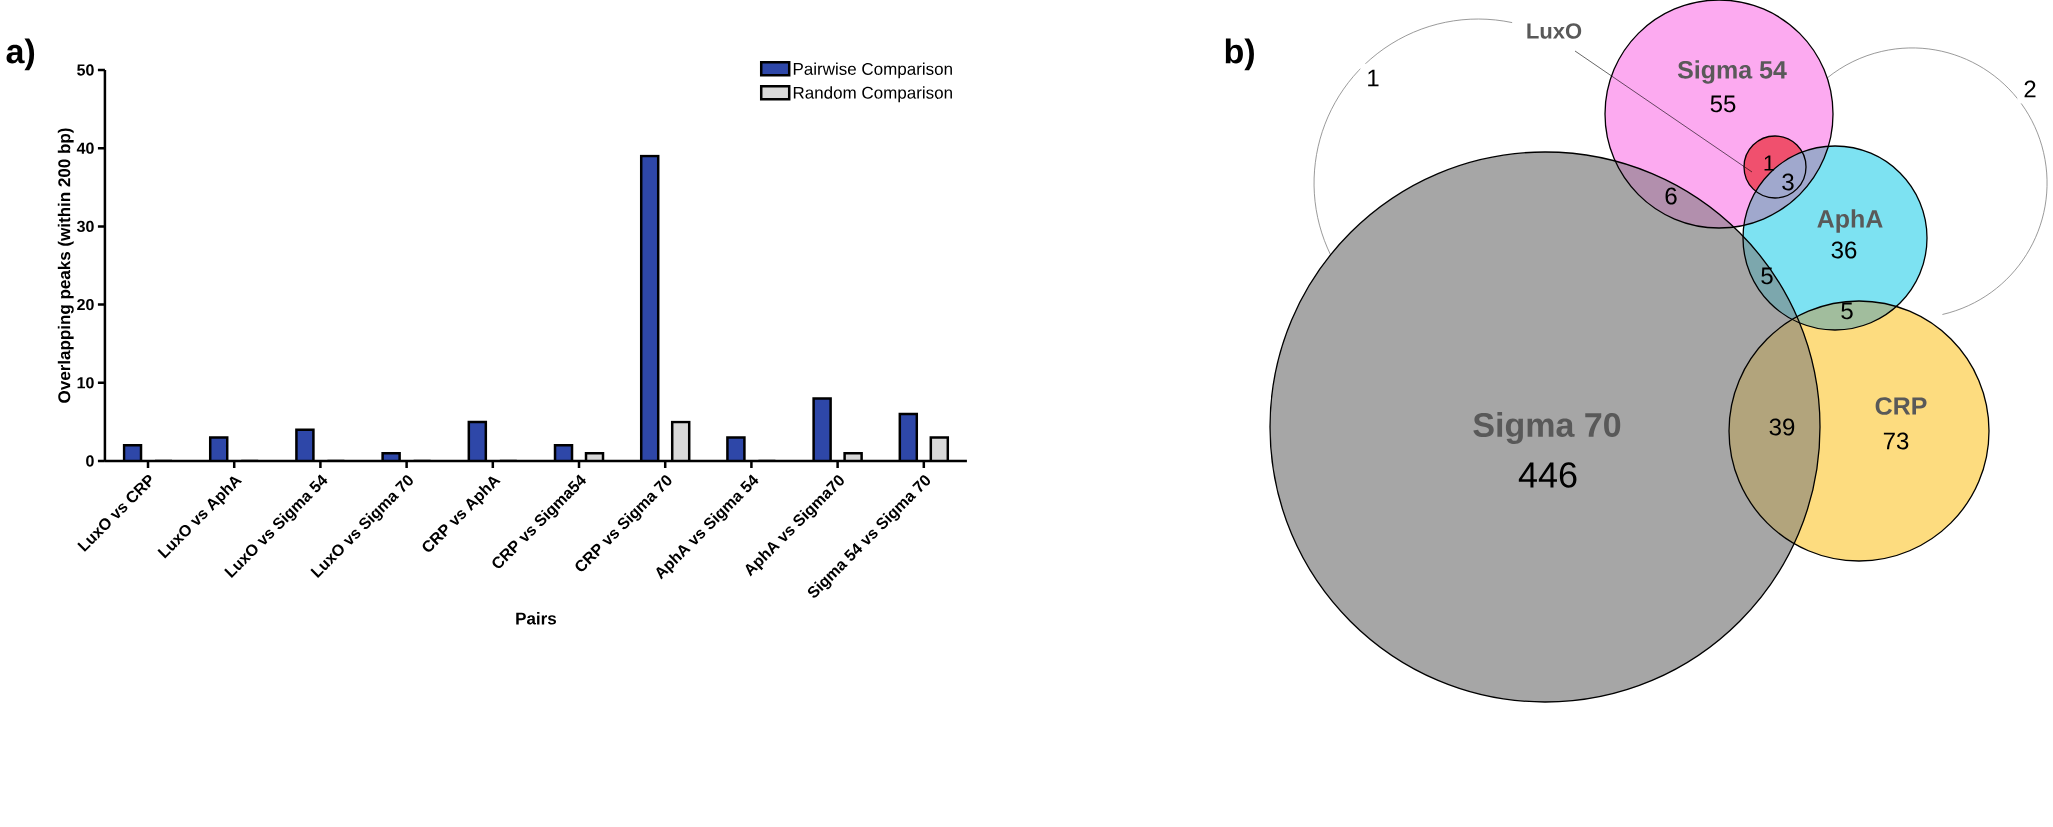  I want to click on y-tick-label: 40, so click(85, 148).